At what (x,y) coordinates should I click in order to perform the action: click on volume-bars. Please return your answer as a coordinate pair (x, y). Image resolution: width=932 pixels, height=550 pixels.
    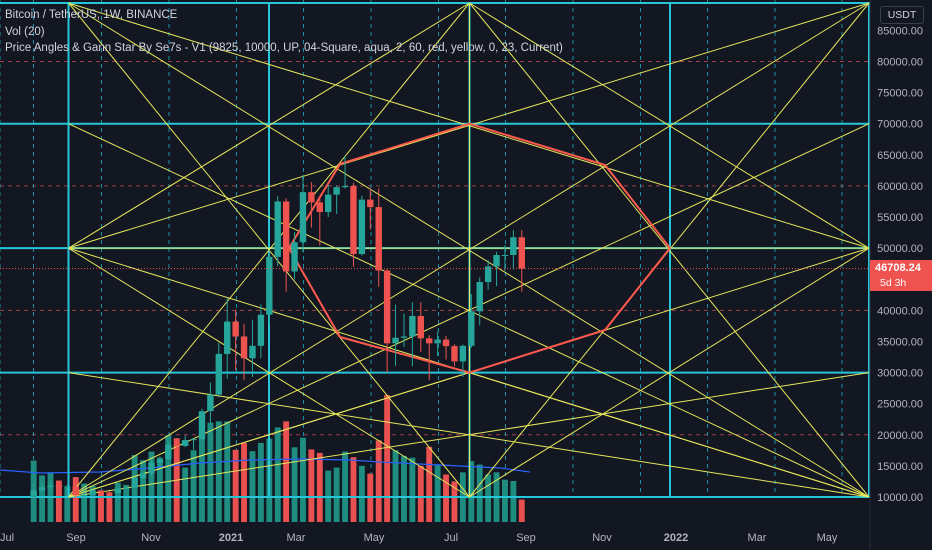
    Looking at the image, I should click on (277, 458).